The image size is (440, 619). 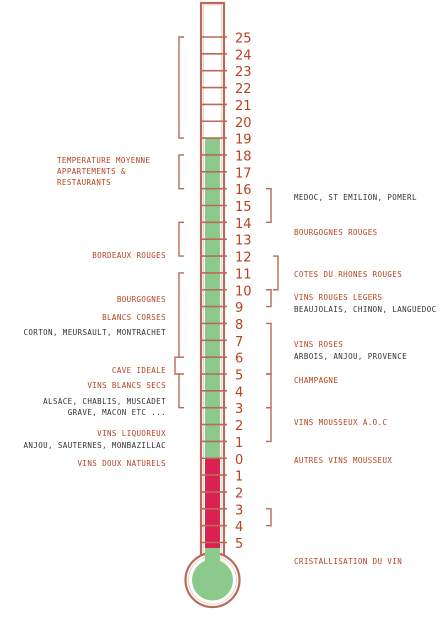 What do you see at coordinates (239, 308) in the screenshot?
I see `scale-label: 9` at bounding box center [239, 308].